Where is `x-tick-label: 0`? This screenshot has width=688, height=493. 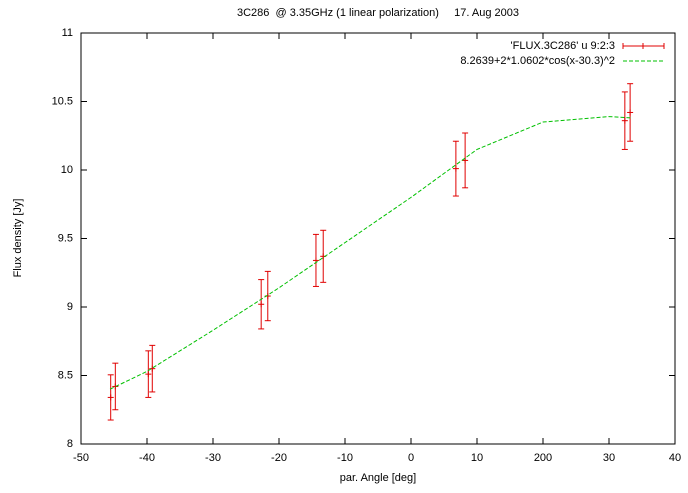 x-tick-label: 0 is located at coordinates (411, 458).